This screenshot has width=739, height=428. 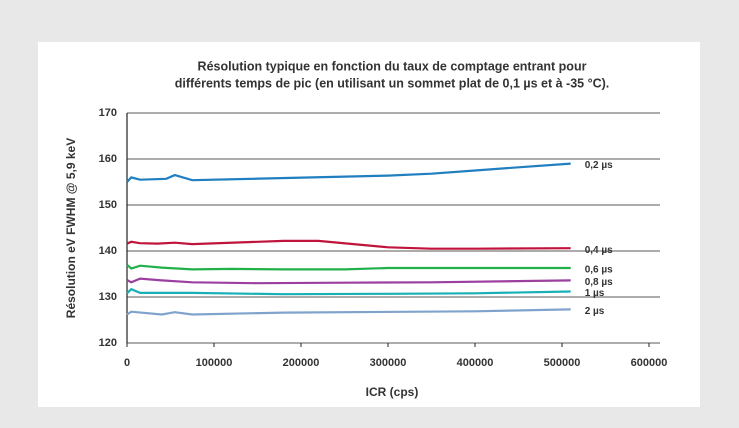 I want to click on x-tick-label: 300000, so click(x=388, y=363).